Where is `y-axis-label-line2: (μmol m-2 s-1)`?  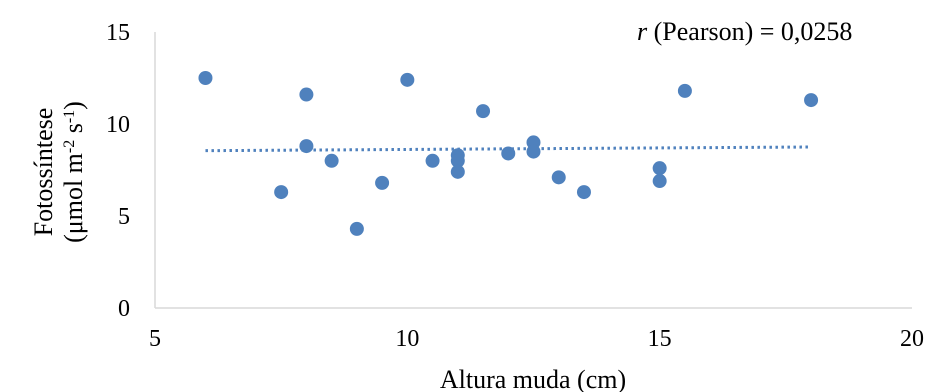 y-axis-label-line2: (μmol m-2 s-1) is located at coordinates (73, 172).